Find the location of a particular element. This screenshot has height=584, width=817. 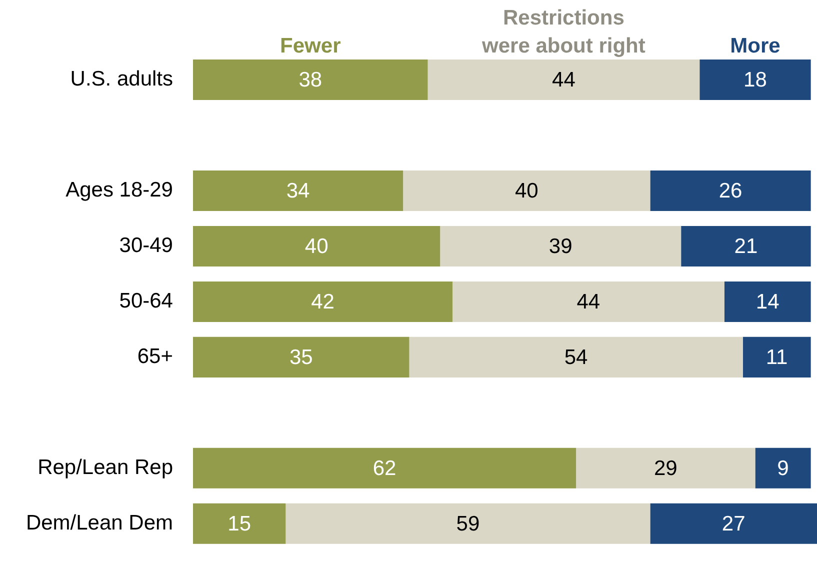

y-tick-label: U.S. adults is located at coordinates (121, 79).